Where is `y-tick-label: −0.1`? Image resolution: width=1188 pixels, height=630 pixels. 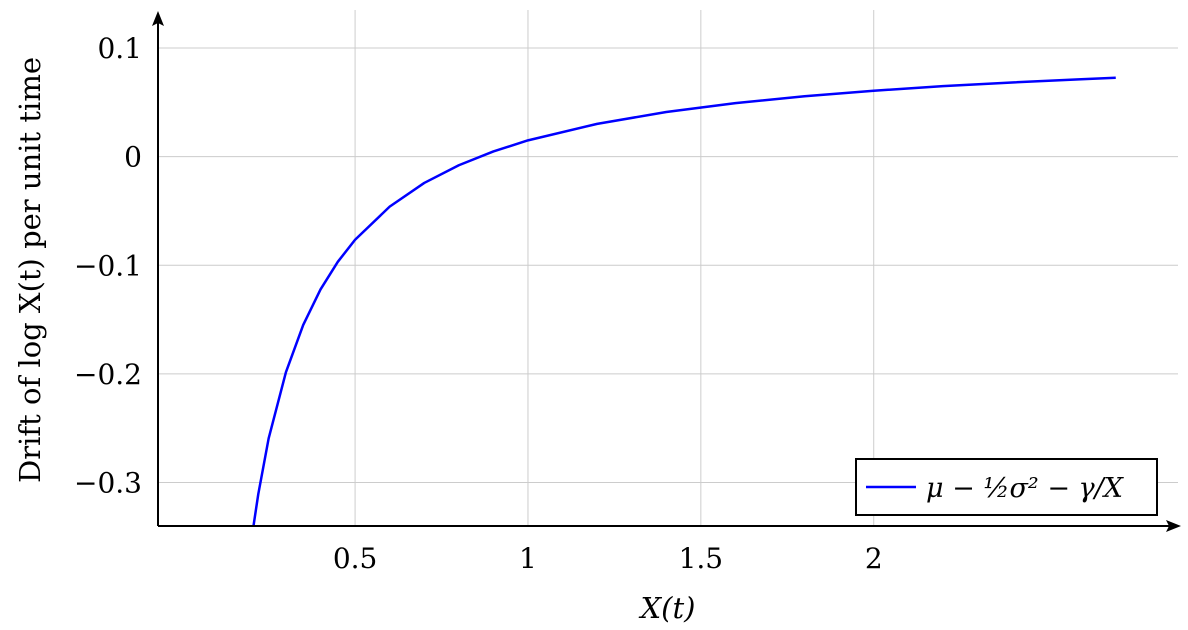
y-tick-label: −0.1 is located at coordinates (108, 265).